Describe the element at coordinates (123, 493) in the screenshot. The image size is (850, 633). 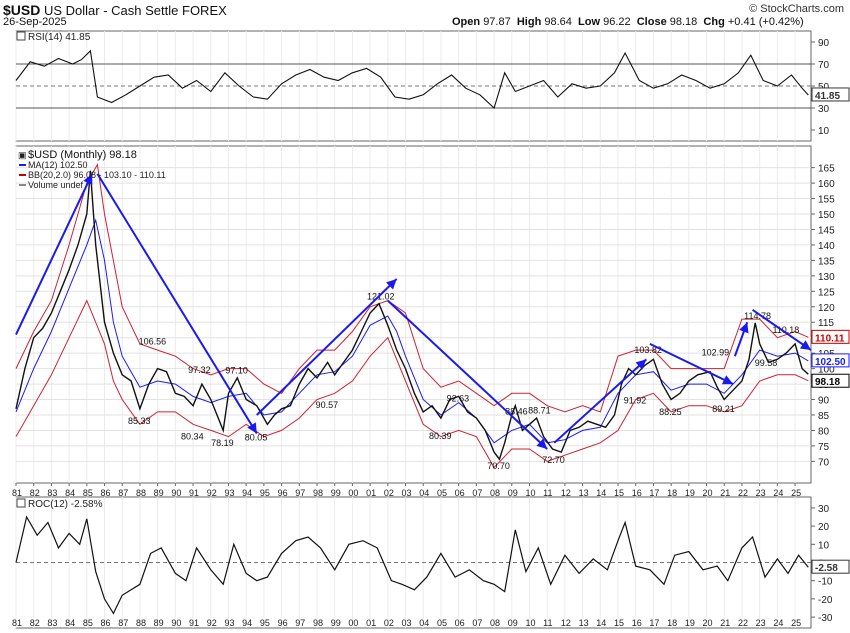
I see `price-xtick-label: 87` at that location.